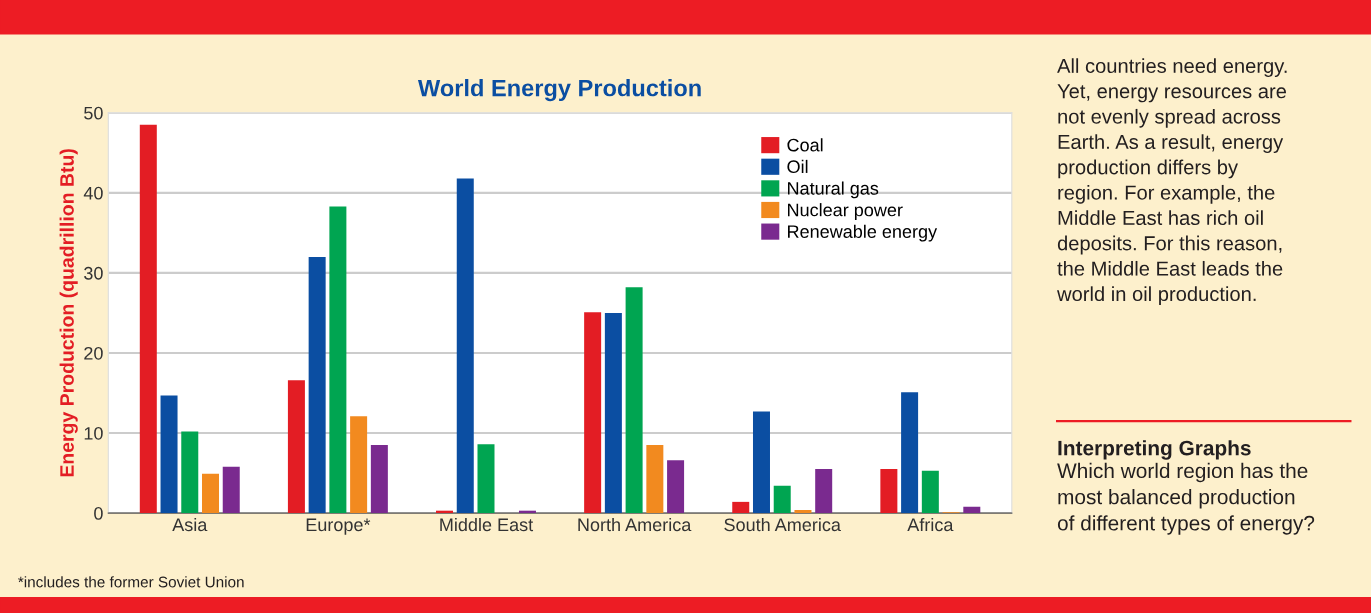  I want to click on y-tick-label: 0, so click(98, 513).